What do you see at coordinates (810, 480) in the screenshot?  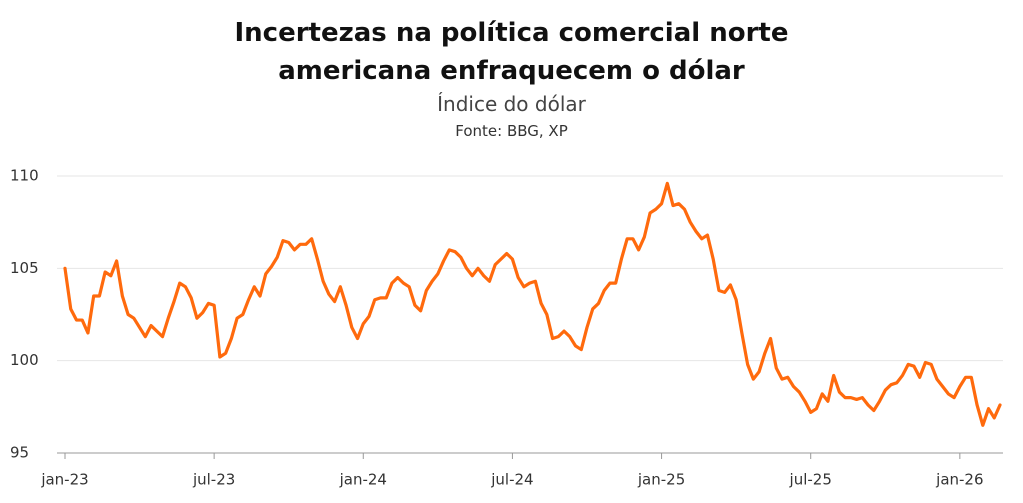 I see `x-tick-label: jul-25` at bounding box center [810, 480].